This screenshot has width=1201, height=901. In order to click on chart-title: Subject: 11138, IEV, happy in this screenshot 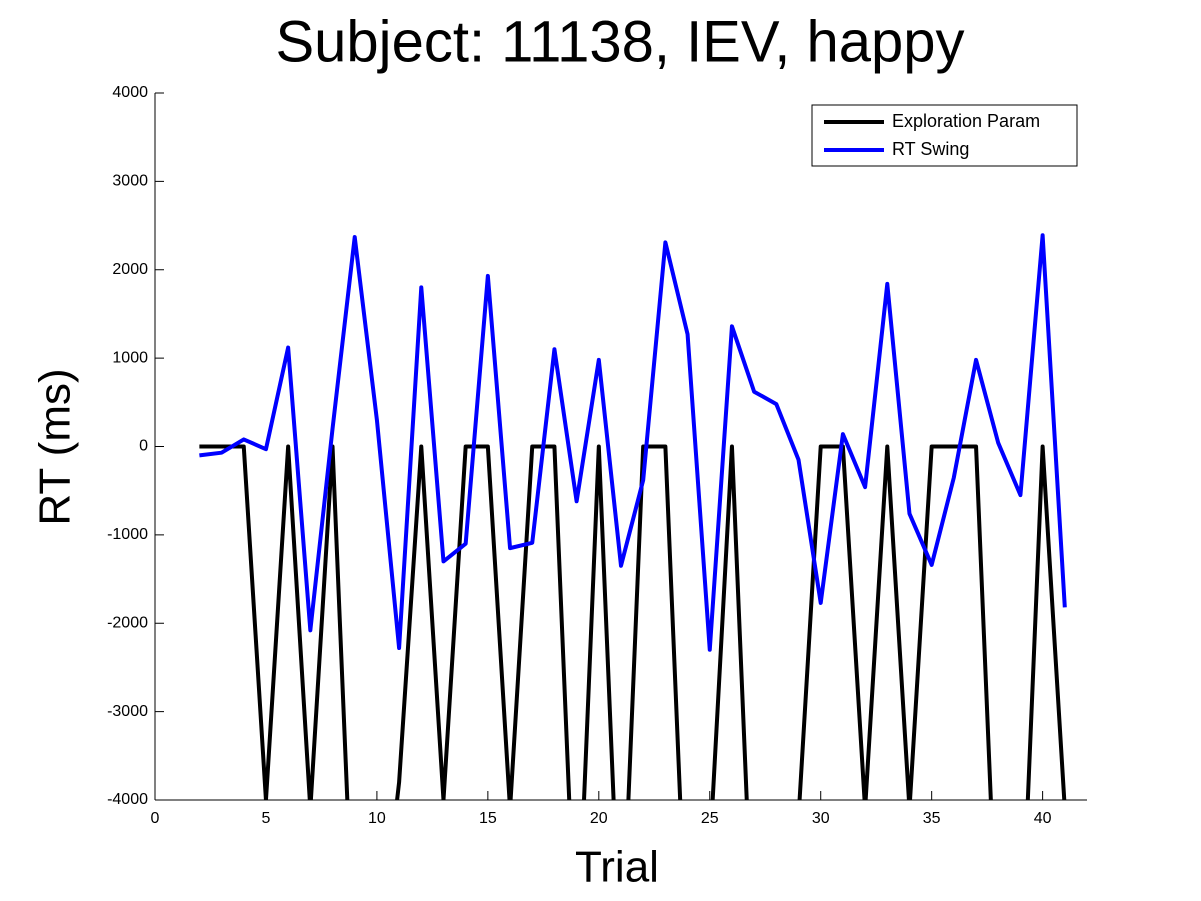, I will do `click(619, 41)`.